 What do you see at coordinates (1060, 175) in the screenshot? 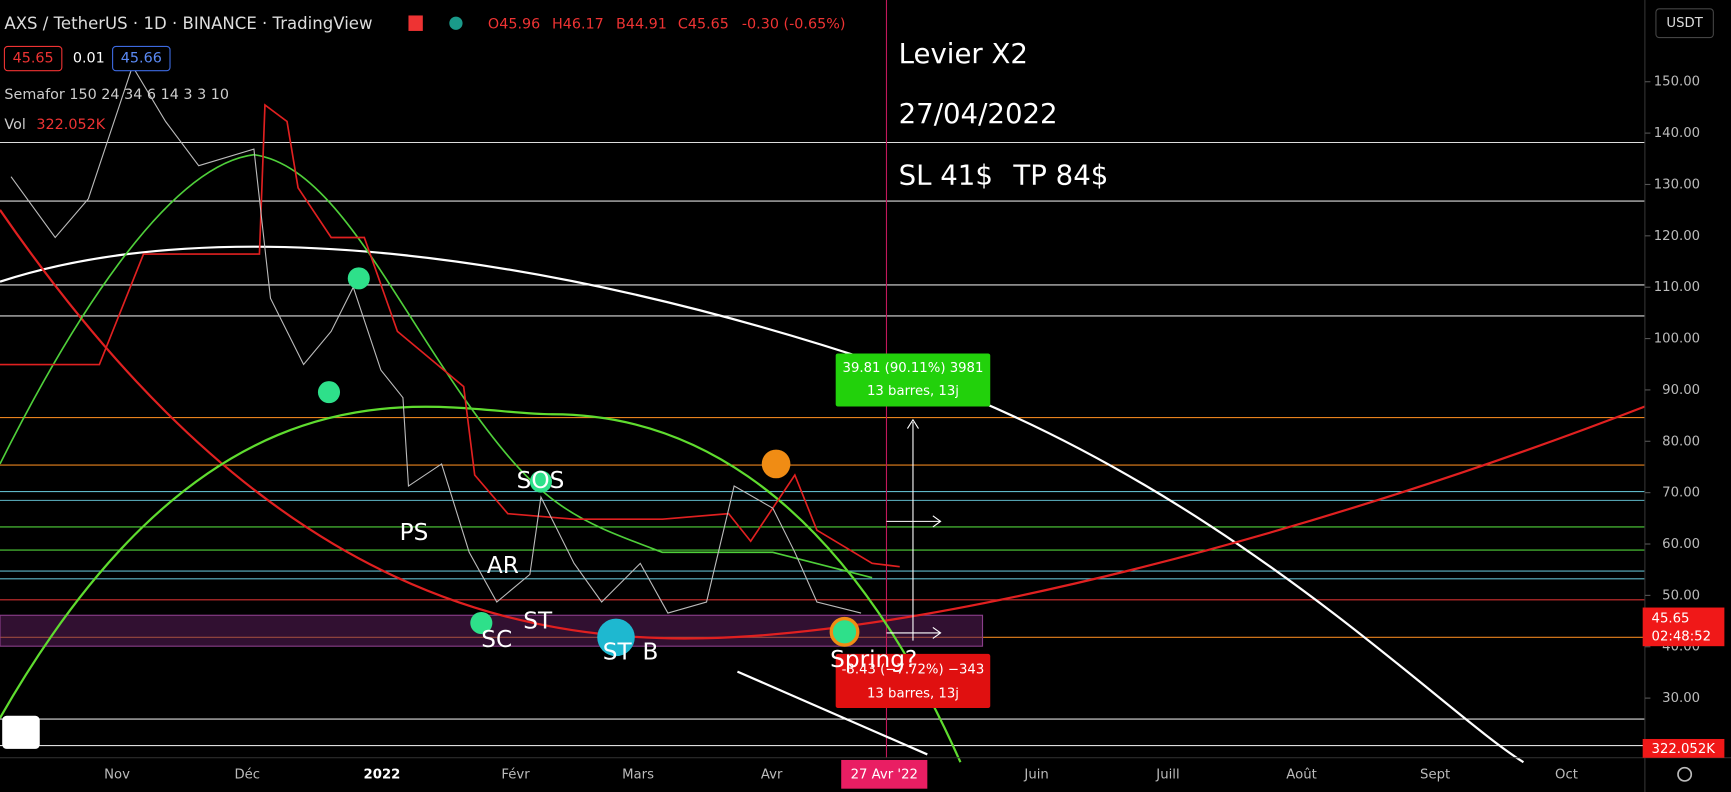
I see `note: TP 84$` at bounding box center [1060, 175].